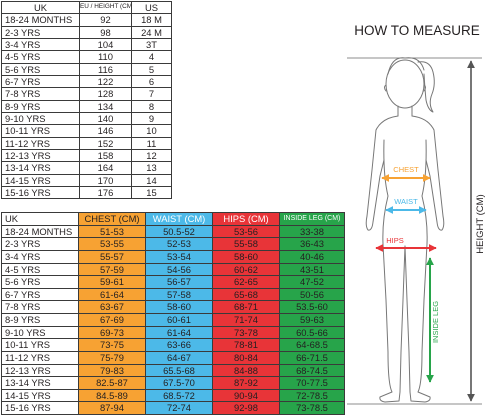  What do you see at coordinates (151, 69) in the screenshot?
I see `height-table-cell-us: 5` at bounding box center [151, 69].